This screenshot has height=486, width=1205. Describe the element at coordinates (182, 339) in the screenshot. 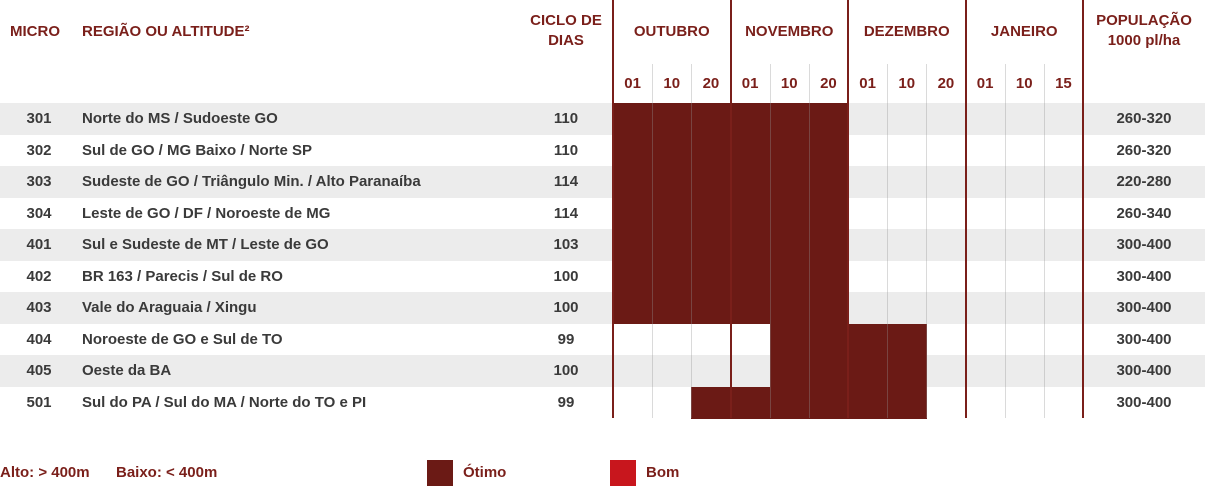

I see `region-name: Noroeste de GO e Sul de TO` at that location.